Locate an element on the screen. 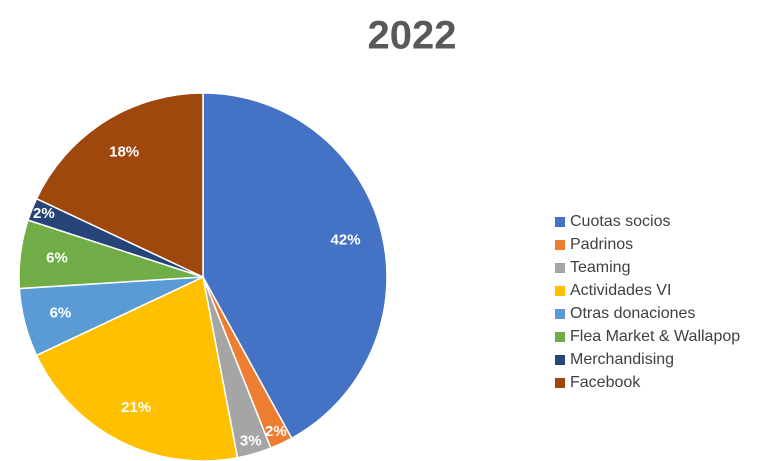 This screenshot has width=760, height=461. legend-label: Merchandising is located at coordinates (622, 359).